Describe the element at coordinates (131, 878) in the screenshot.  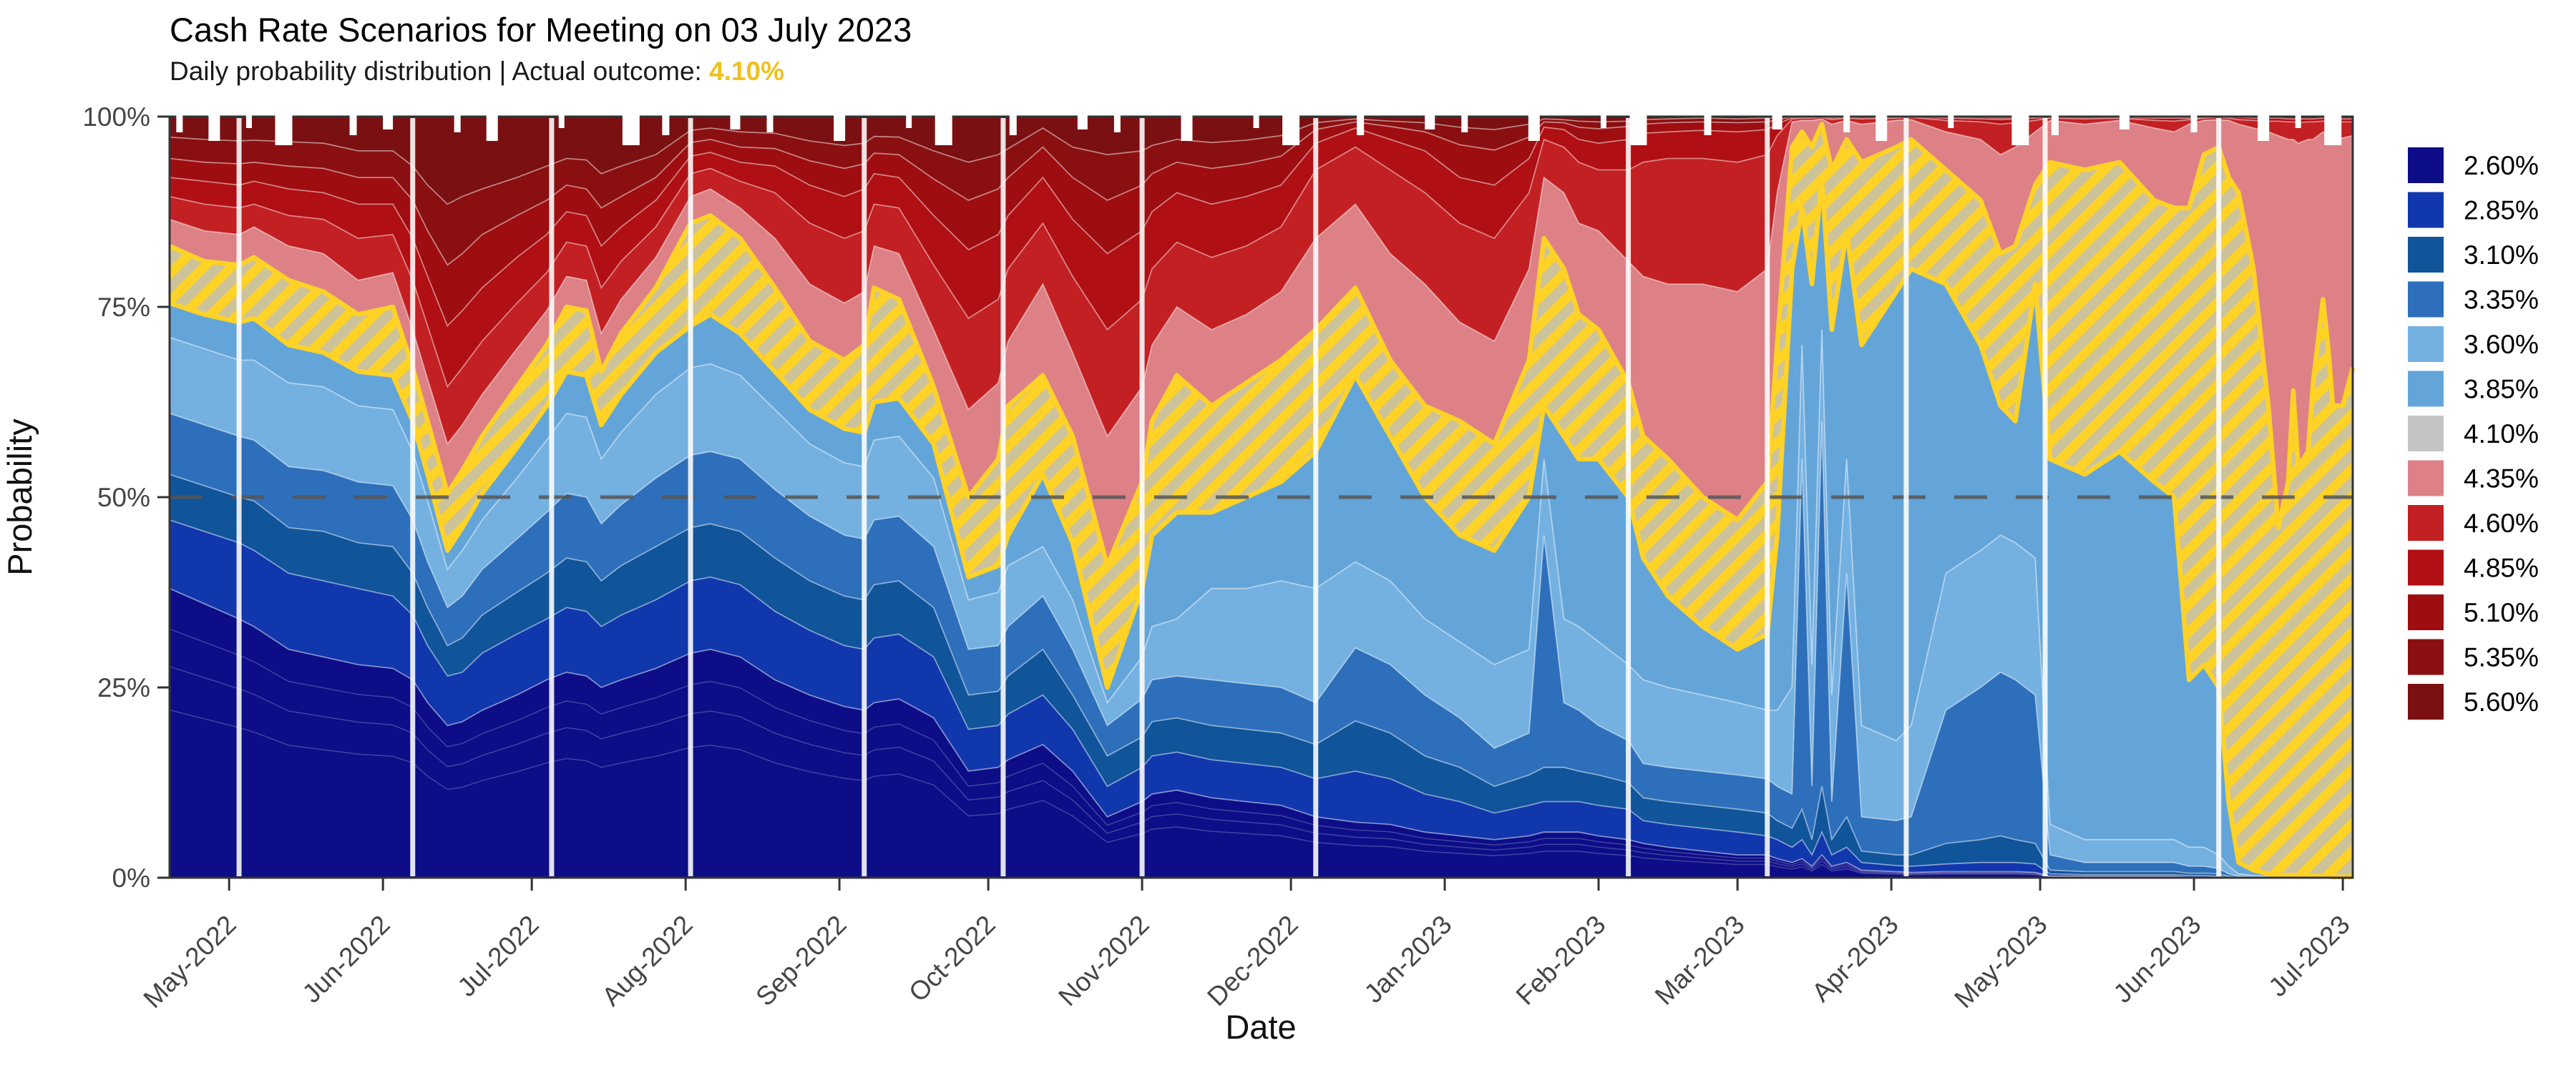
I see `y-tick-label: 0%` at that location.